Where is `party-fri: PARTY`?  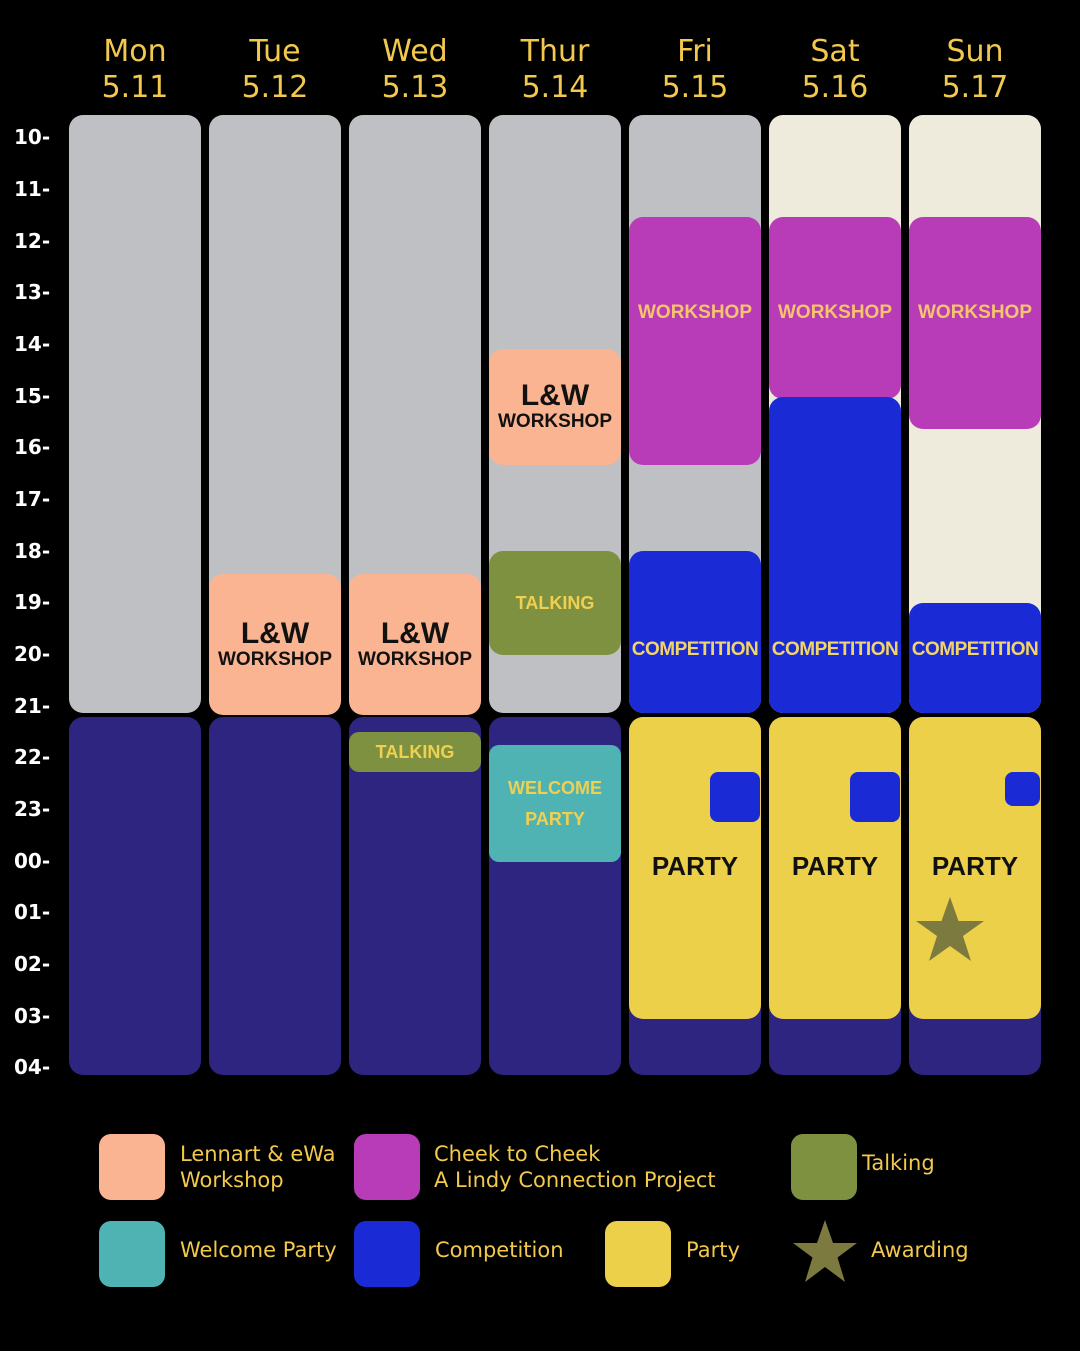
party-fri: PARTY is located at coordinates (695, 868).